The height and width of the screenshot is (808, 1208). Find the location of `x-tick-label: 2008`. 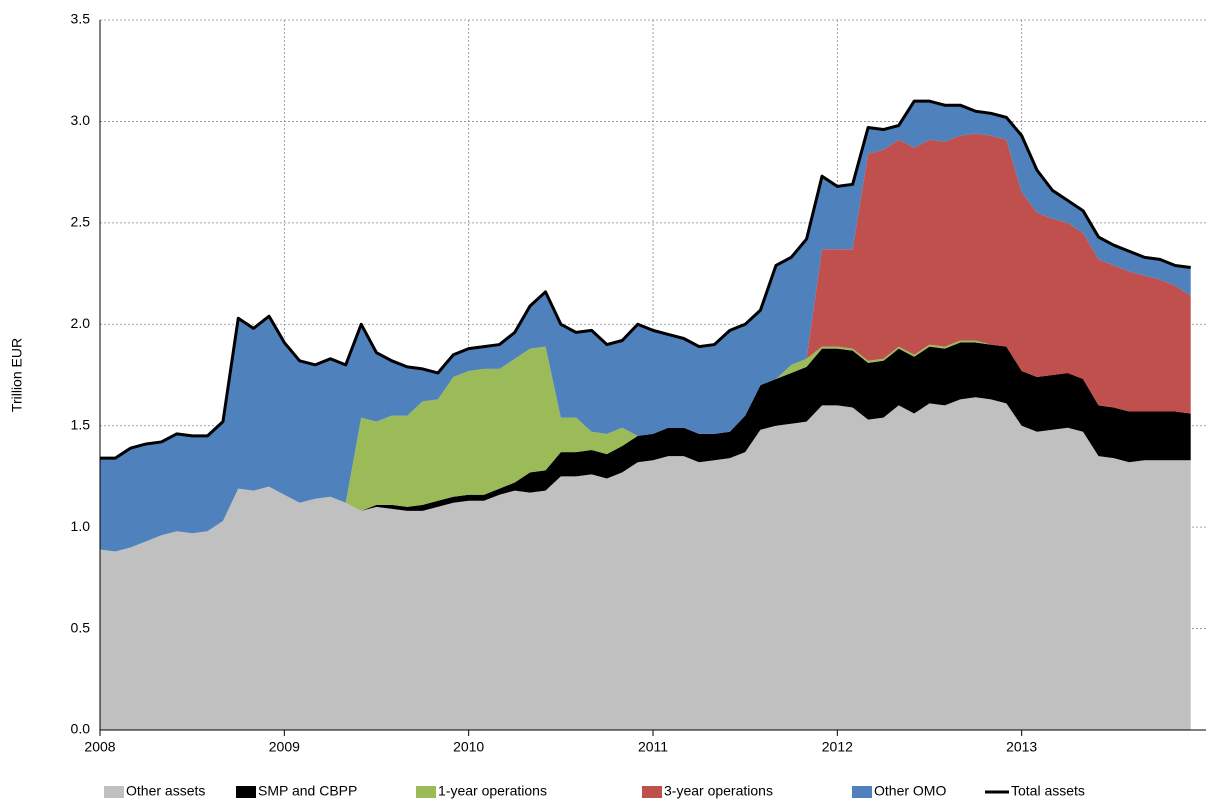

x-tick-label: 2008 is located at coordinates (99, 747).